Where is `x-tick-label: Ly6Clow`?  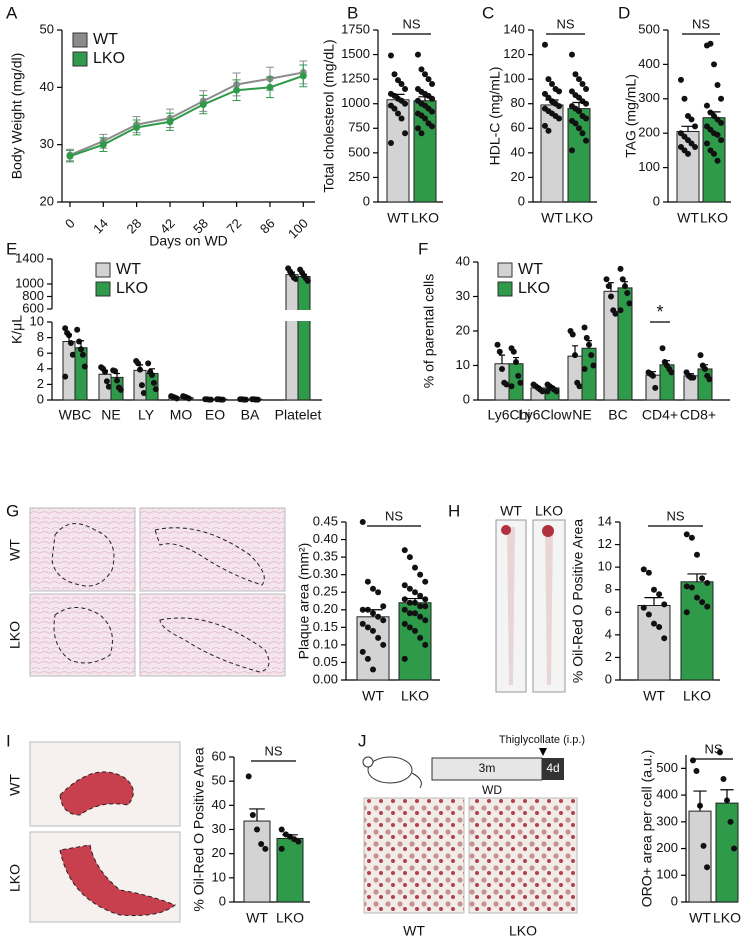 x-tick-label: Ly6Clow is located at coordinates (545, 415).